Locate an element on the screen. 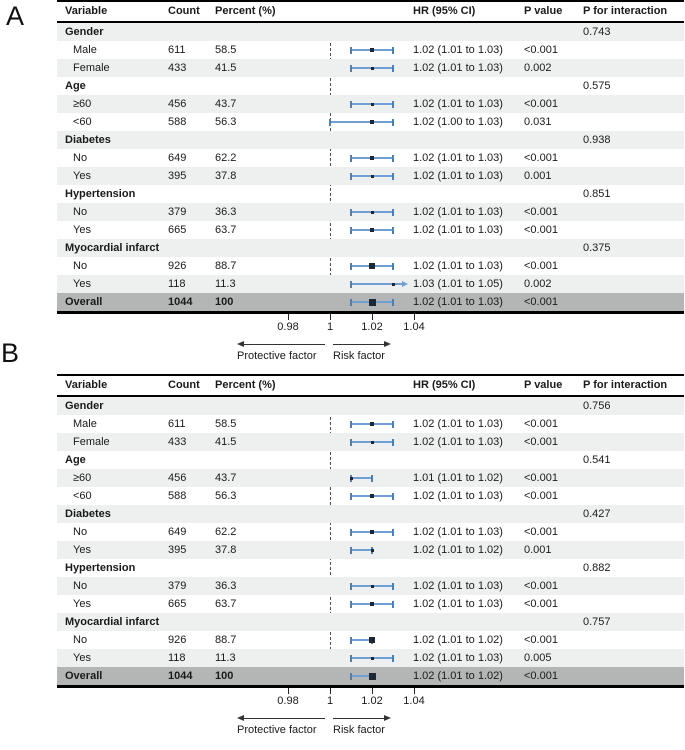 This screenshot has width=685, height=750. p-interaction-value: 0.375 is located at coordinates (597, 248).